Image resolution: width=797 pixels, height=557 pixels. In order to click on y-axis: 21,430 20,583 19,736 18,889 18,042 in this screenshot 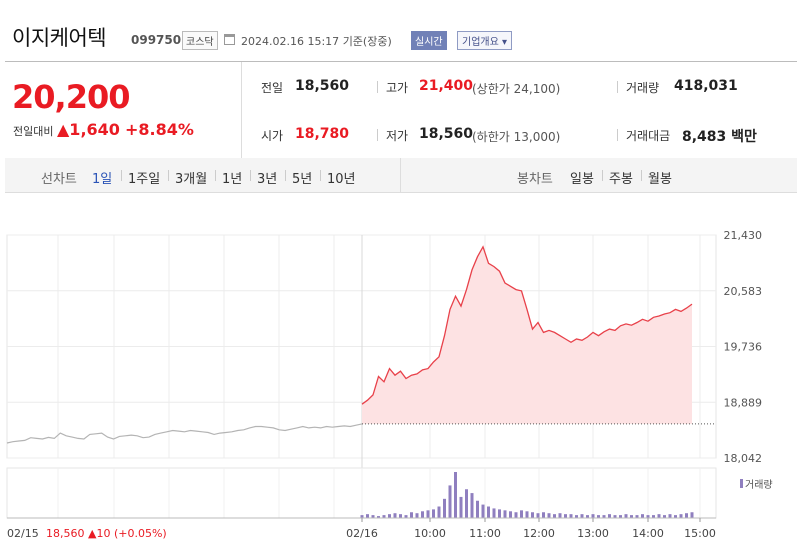, I will do `click(743, 347)`.